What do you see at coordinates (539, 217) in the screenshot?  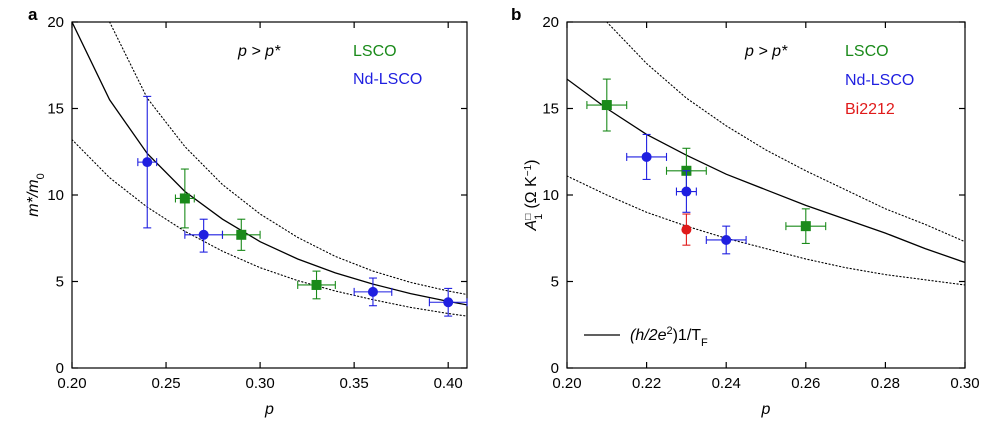 I see `y-label-sub: 1` at bounding box center [539, 217].